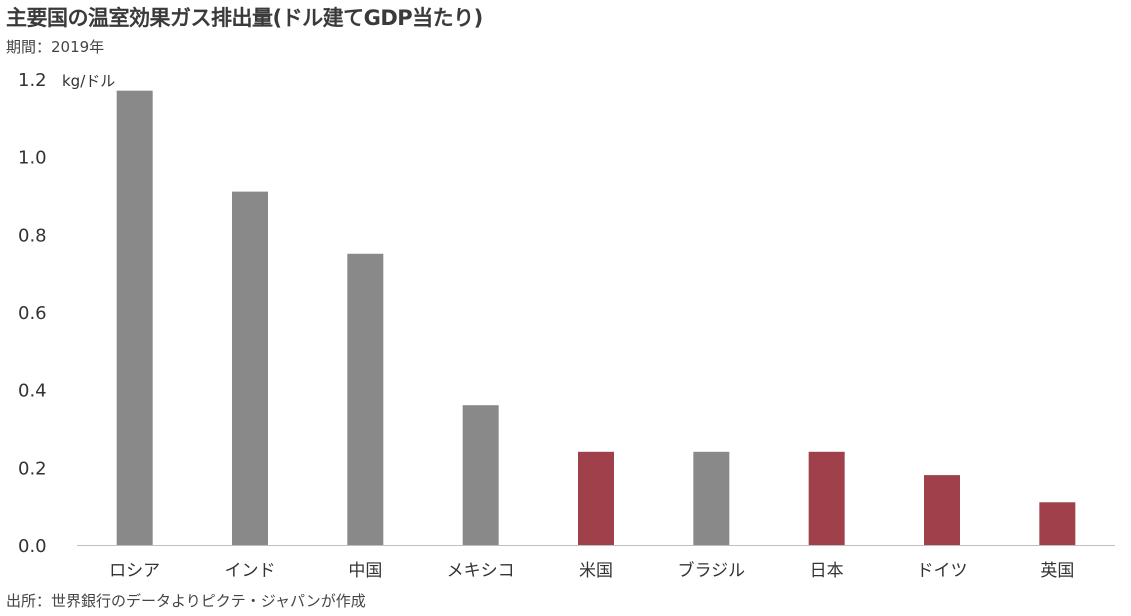  I want to click on y-tick-label: 1.2, so click(32, 80).